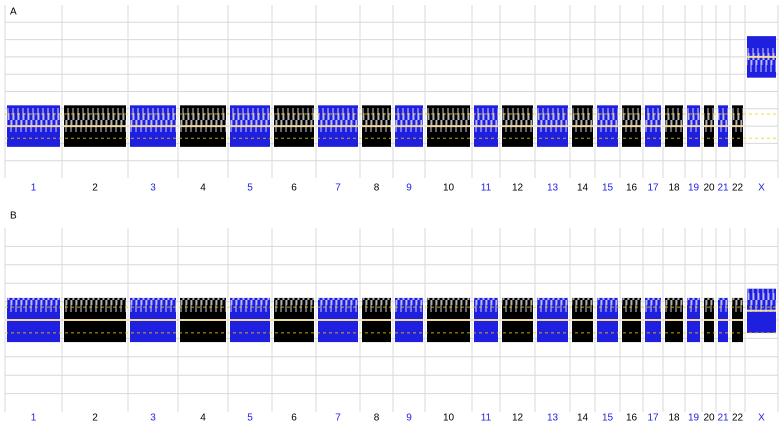 Image resolution: width=784 pixels, height=433 pixels. I want to click on panel-label: A, so click(13, 12).